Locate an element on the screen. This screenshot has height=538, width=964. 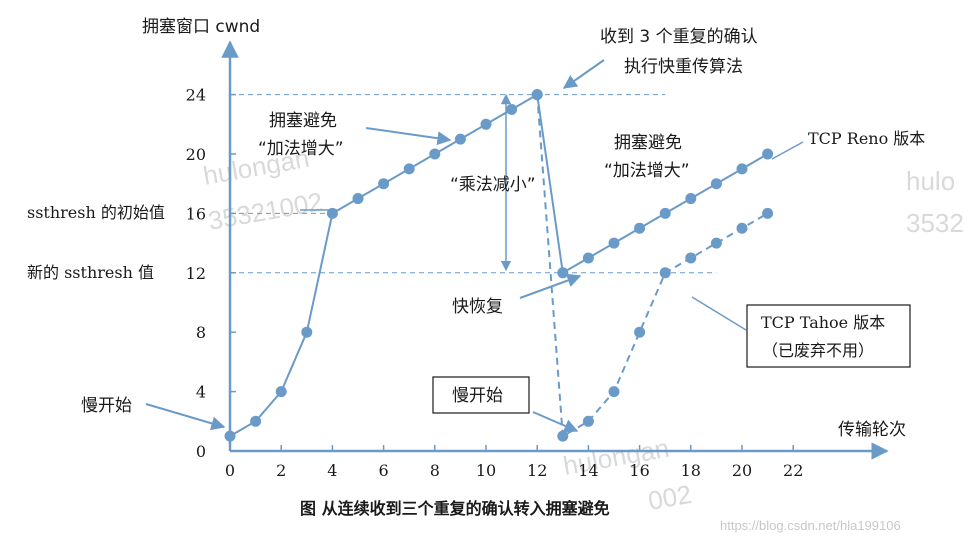
y-tick-label: 0 is located at coordinates (201, 451).